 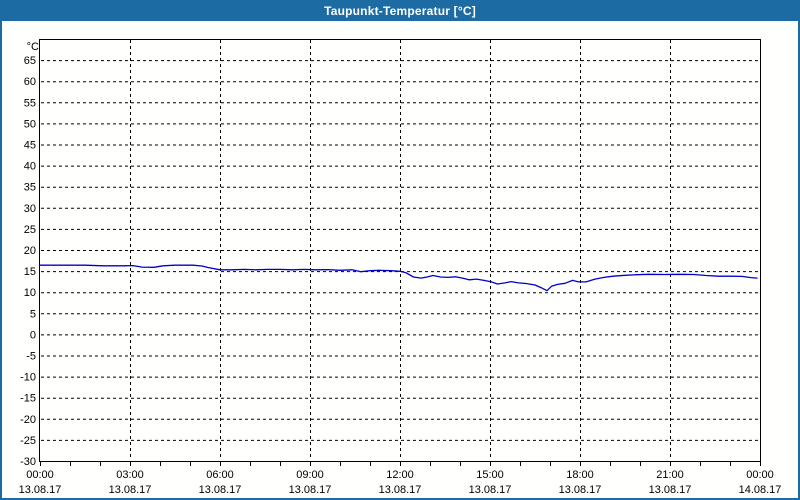 I want to click on y-tick-label: 65, so click(x=30, y=61).